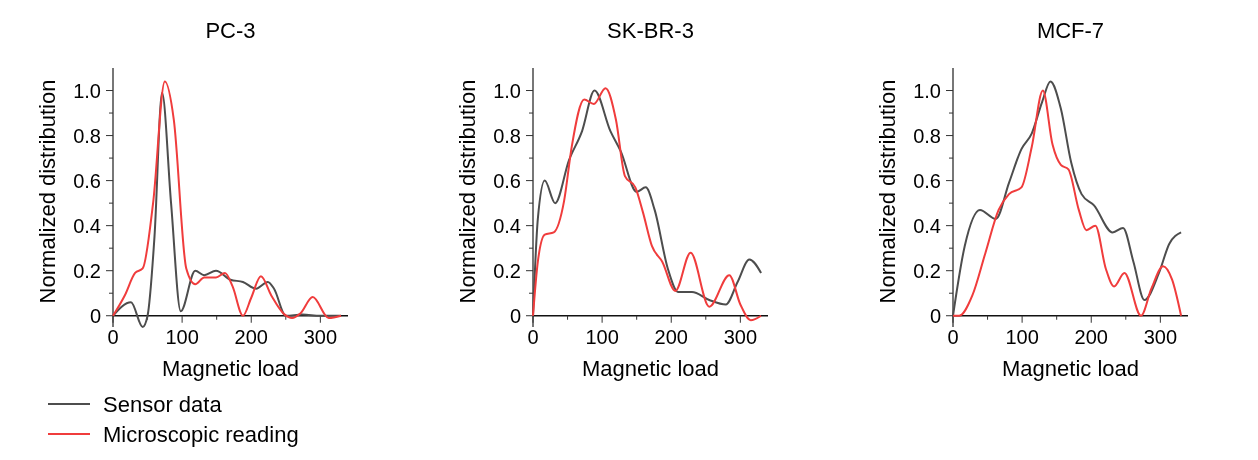 The width and height of the screenshot is (1258, 460). What do you see at coordinates (201, 434) in the screenshot?
I see `legend-label: Microscopic reading` at bounding box center [201, 434].